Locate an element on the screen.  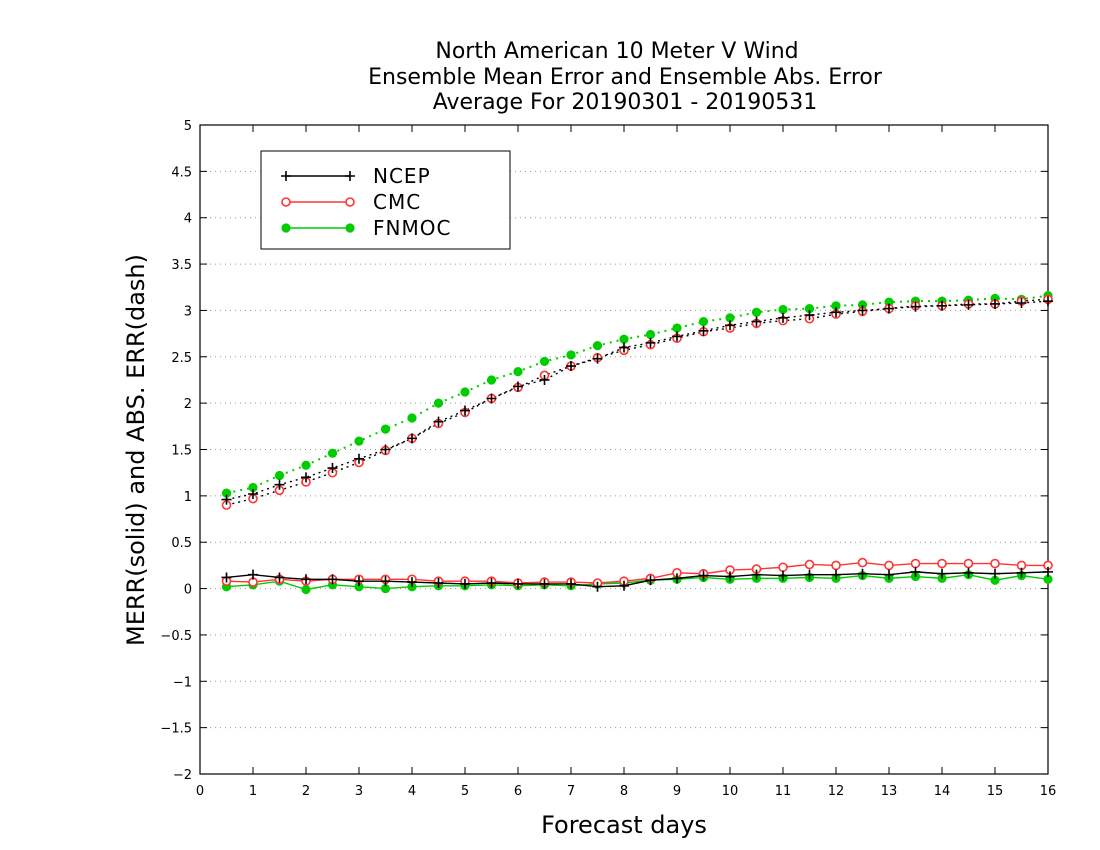
markers-mean-error-ncep is located at coordinates (637, 579).